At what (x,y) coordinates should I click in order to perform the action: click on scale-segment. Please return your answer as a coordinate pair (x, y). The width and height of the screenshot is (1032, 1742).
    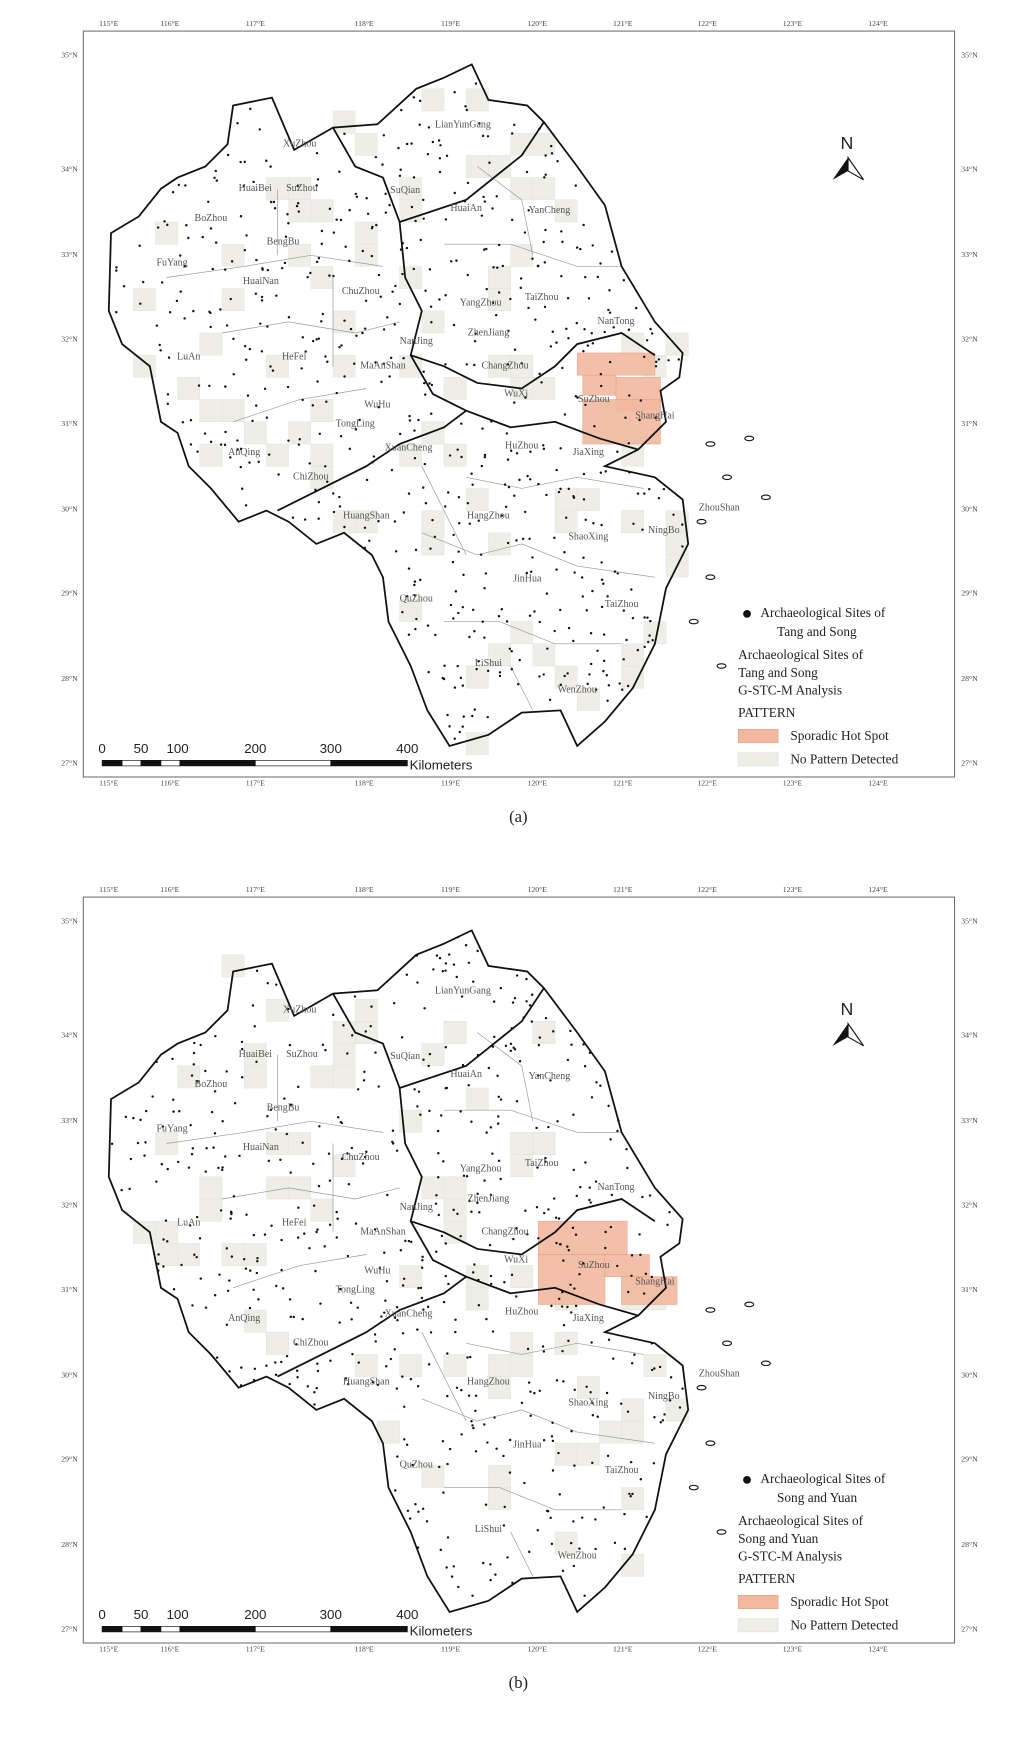
    Looking at the image, I should click on (151, 1629).